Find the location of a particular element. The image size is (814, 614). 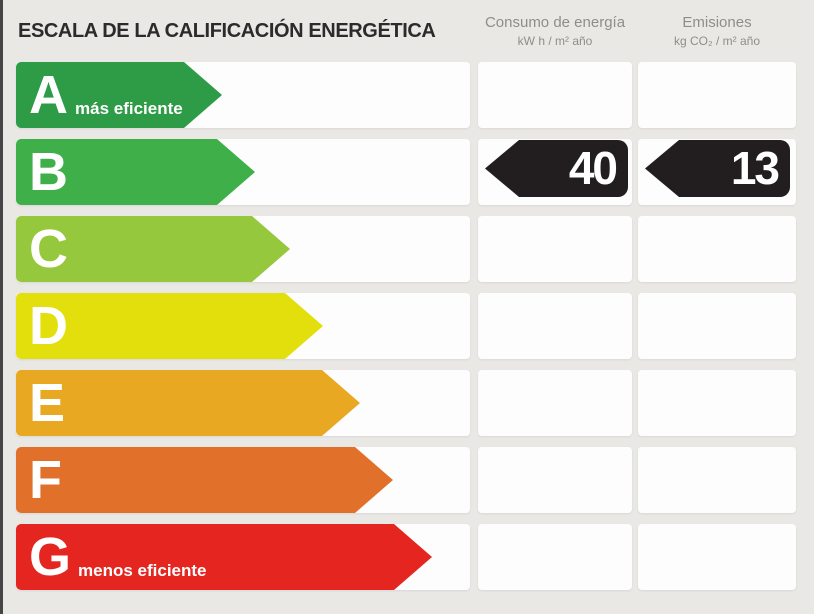

emisiones-cell-e is located at coordinates (717, 403).